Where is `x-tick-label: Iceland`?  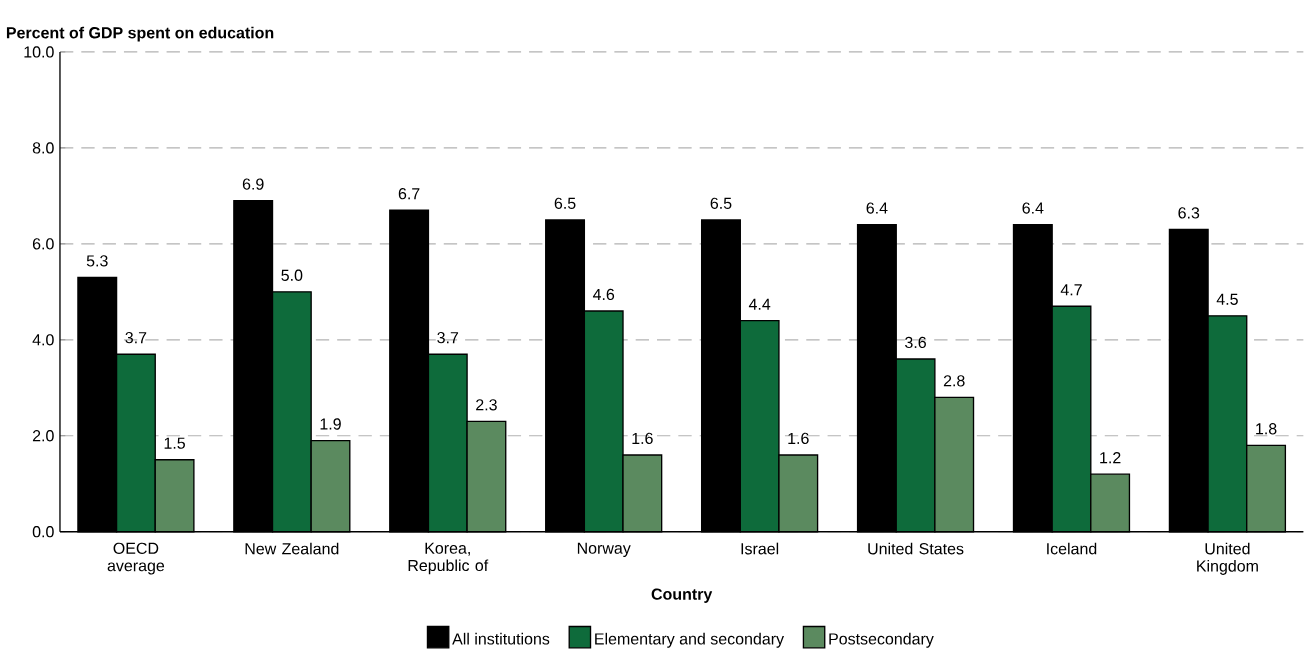
x-tick-label: Iceland is located at coordinates (1072, 548).